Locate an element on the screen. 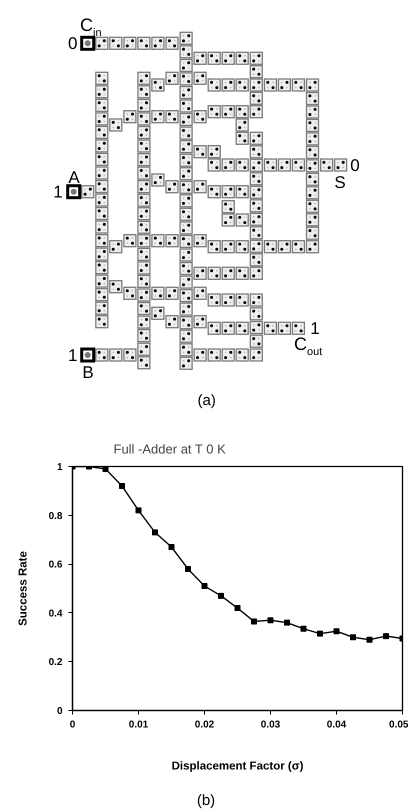 Image resolution: width=408 pixels, height=812 pixels. x-tick-label: 0.05 is located at coordinates (398, 725).